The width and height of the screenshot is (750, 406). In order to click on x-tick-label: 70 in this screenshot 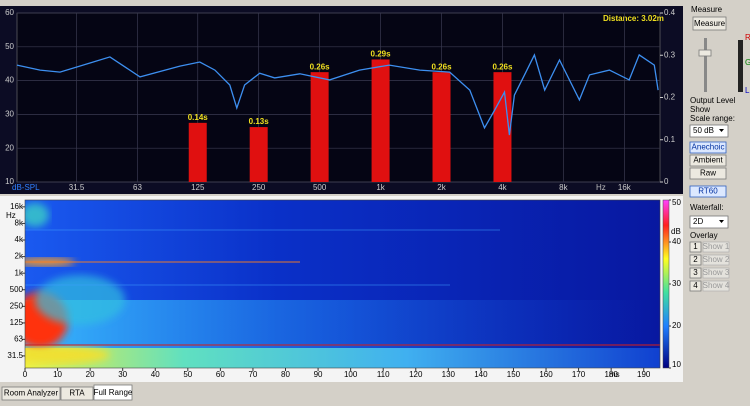, I will do `click(252, 374)`.